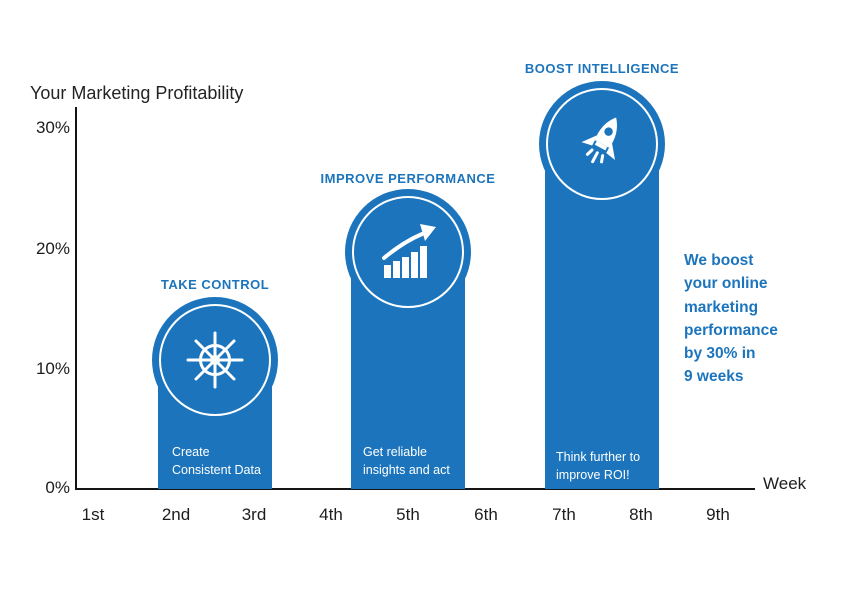  Describe the element at coordinates (176, 514) in the screenshot. I see `x-axis-tick-2nd: 2nd` at that location.